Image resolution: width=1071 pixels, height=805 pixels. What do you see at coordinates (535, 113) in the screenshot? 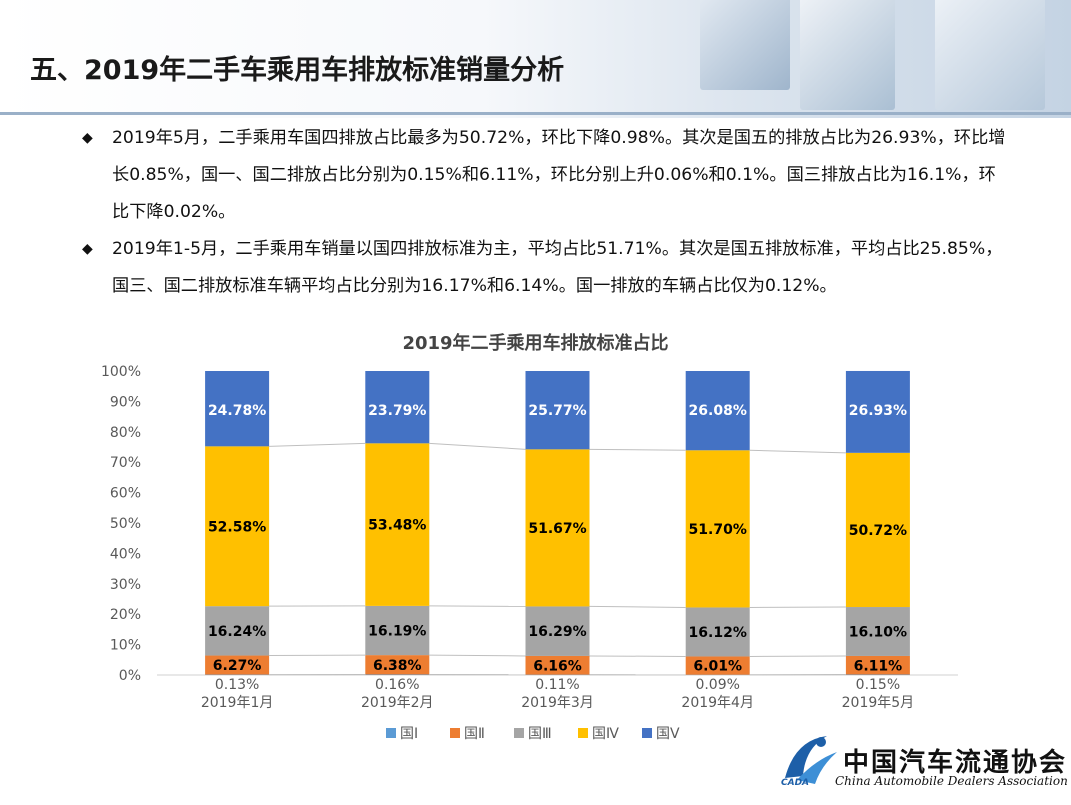
I see `title-divider` at bounding box center [535, 113].